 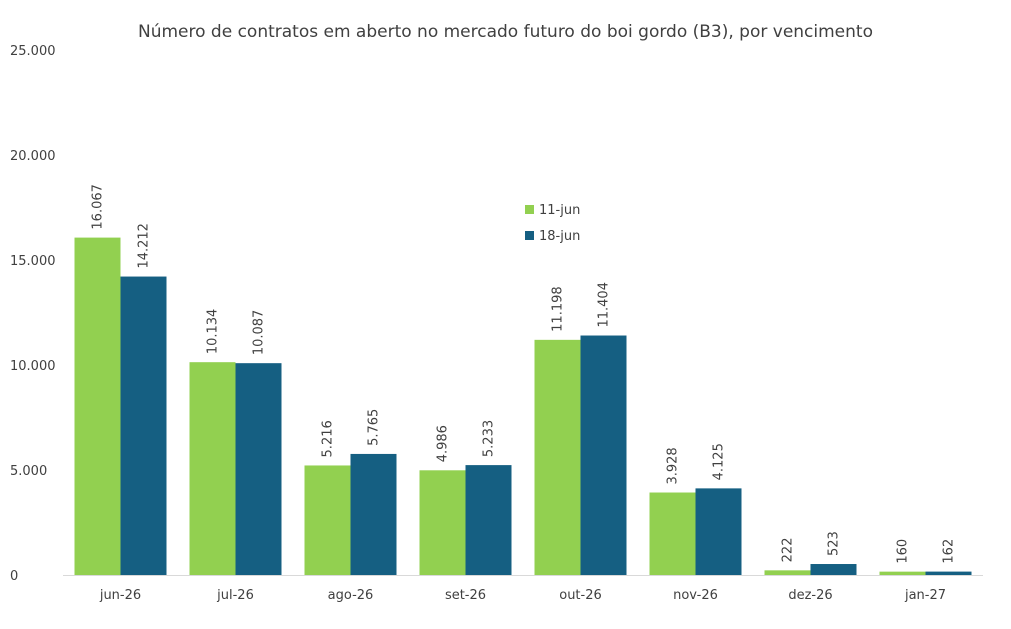 I want to click on legend-label: 18-jun, so click(x=559, y=236).